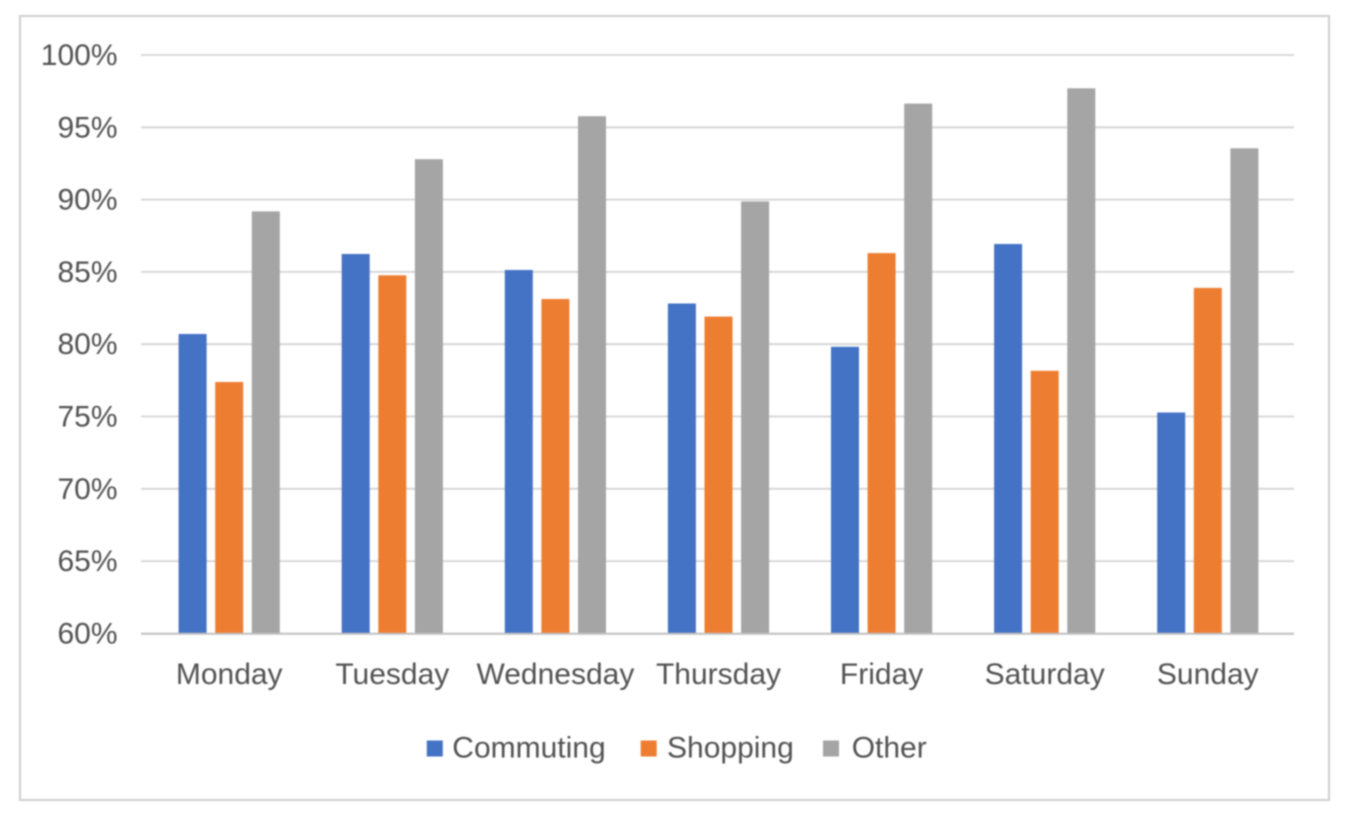 This screenshot has width=1348, height=826. I want to click on svg-text: Sunday, so click(1208, 674).